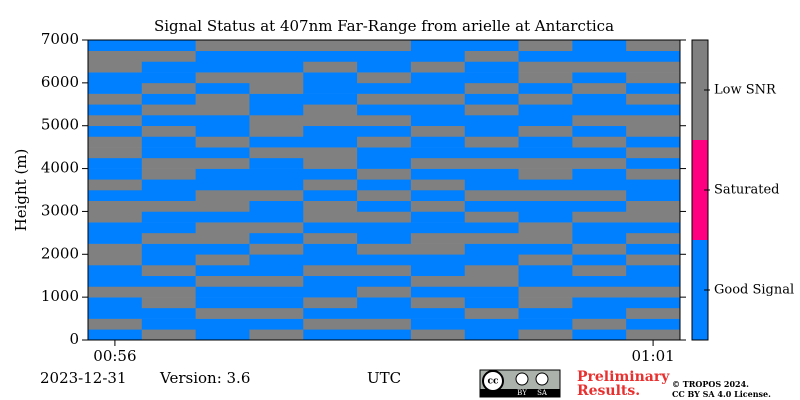  What do you see at coordinates (700, 190) in the screenshot?
I see `colorbar-frame` at bounding box center [700, 190].